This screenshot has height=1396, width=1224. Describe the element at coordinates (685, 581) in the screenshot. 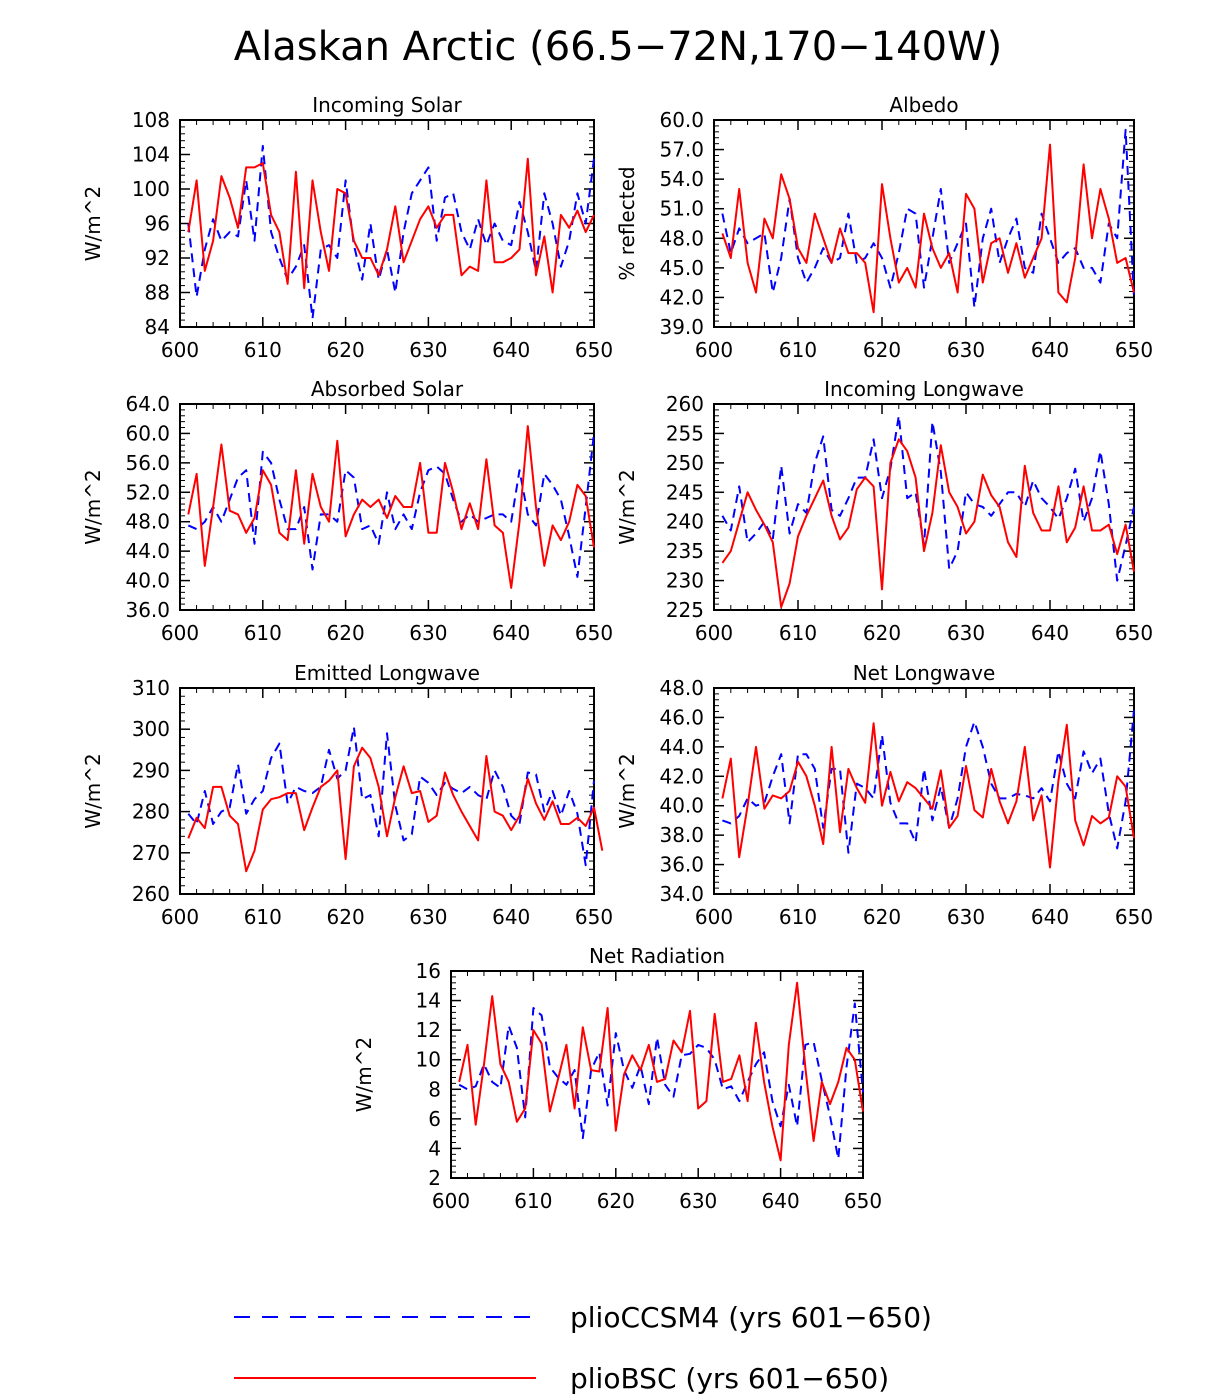

I see `y-tick-label: 230` at that location.